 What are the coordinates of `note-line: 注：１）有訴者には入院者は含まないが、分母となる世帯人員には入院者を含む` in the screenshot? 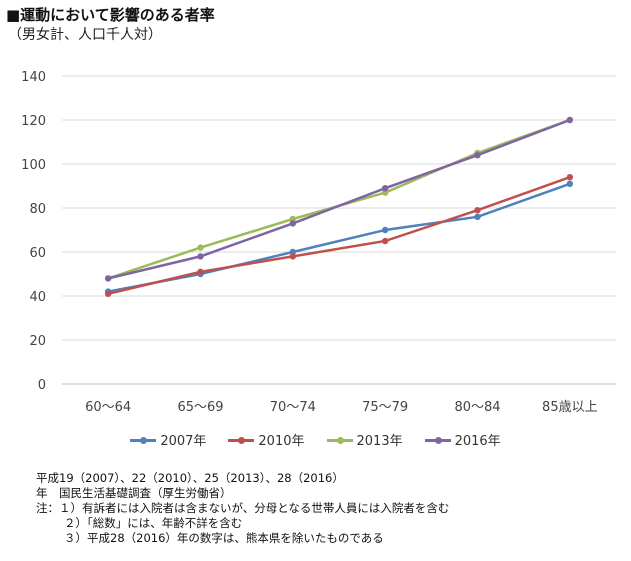 It's located at (243, 508).